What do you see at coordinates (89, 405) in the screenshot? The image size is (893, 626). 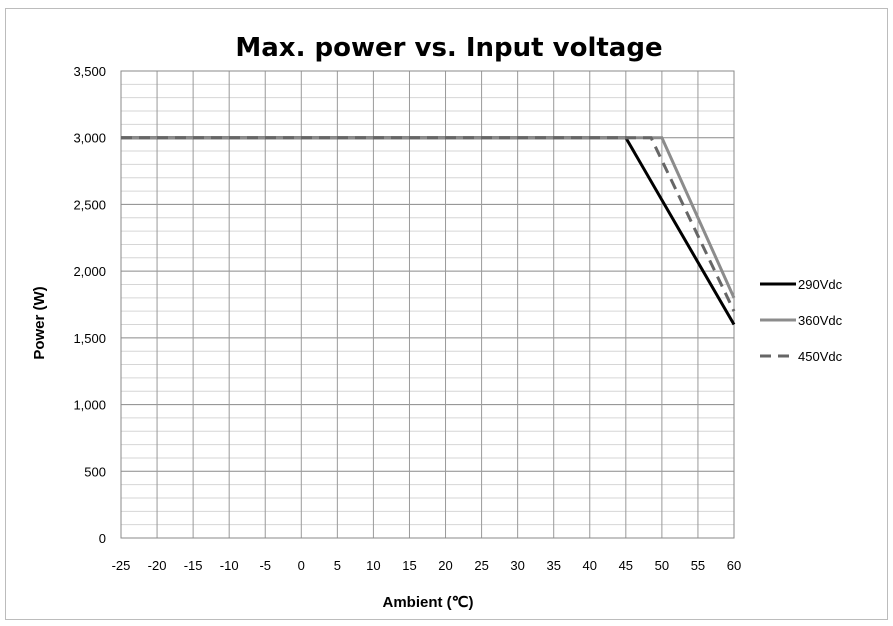 I see `y-tick-label: 1,000` at bounding box center [89, 405].